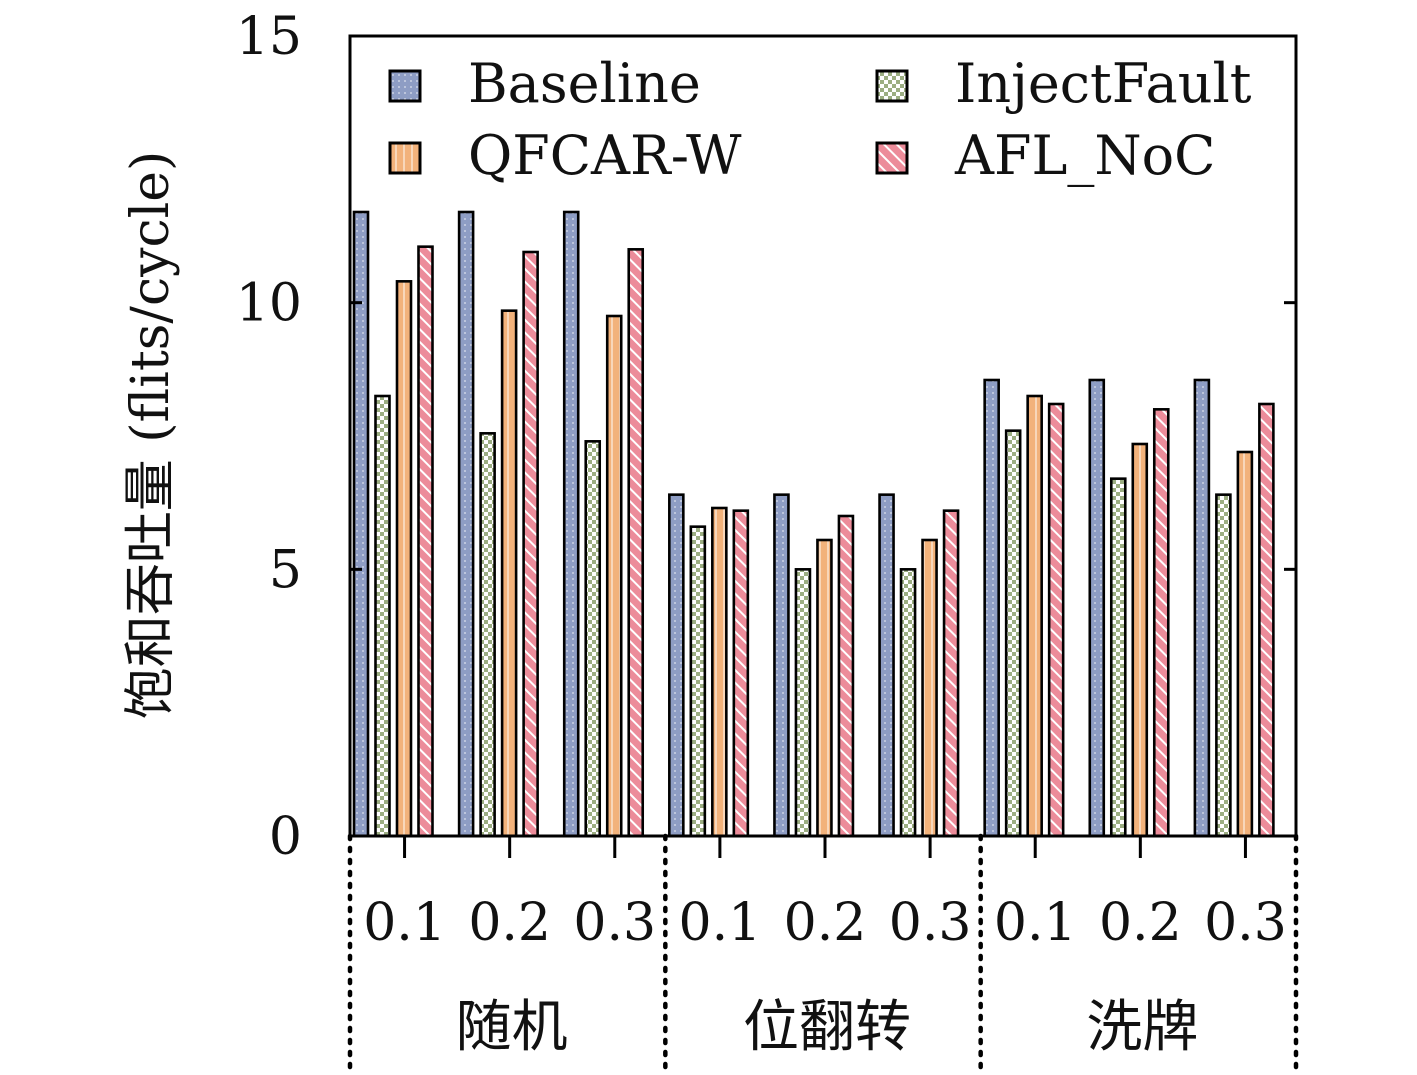 The height and width of the screenshot is (1075, 1417). I want to click on y-tick-label: 10, so click(269, 304).